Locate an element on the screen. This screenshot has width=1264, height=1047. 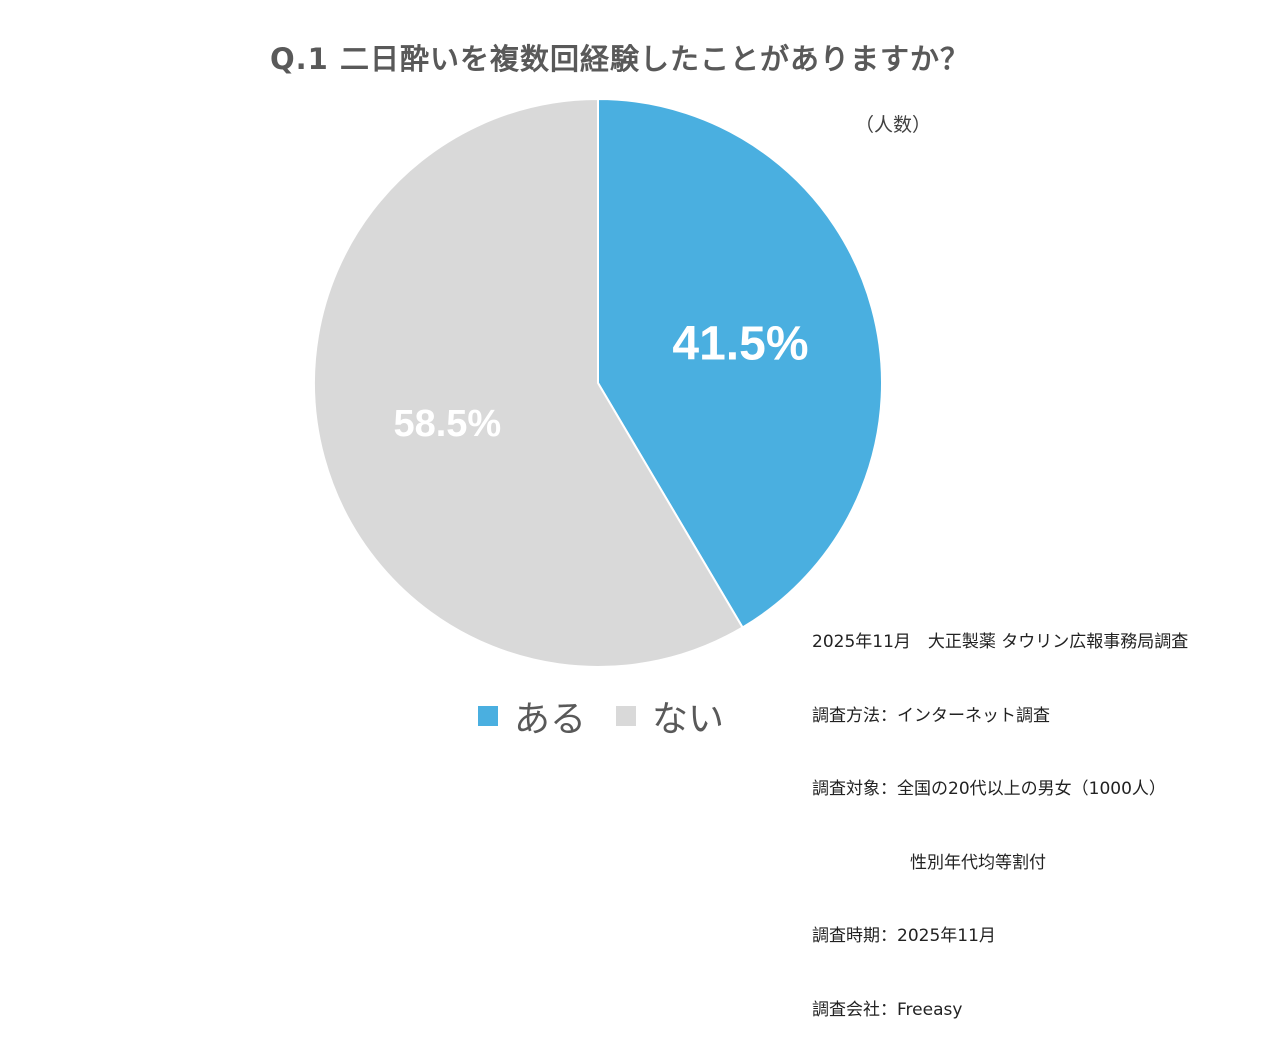
footnote-line: 性別年代均等割付 is located at coordinates (1000, 863).